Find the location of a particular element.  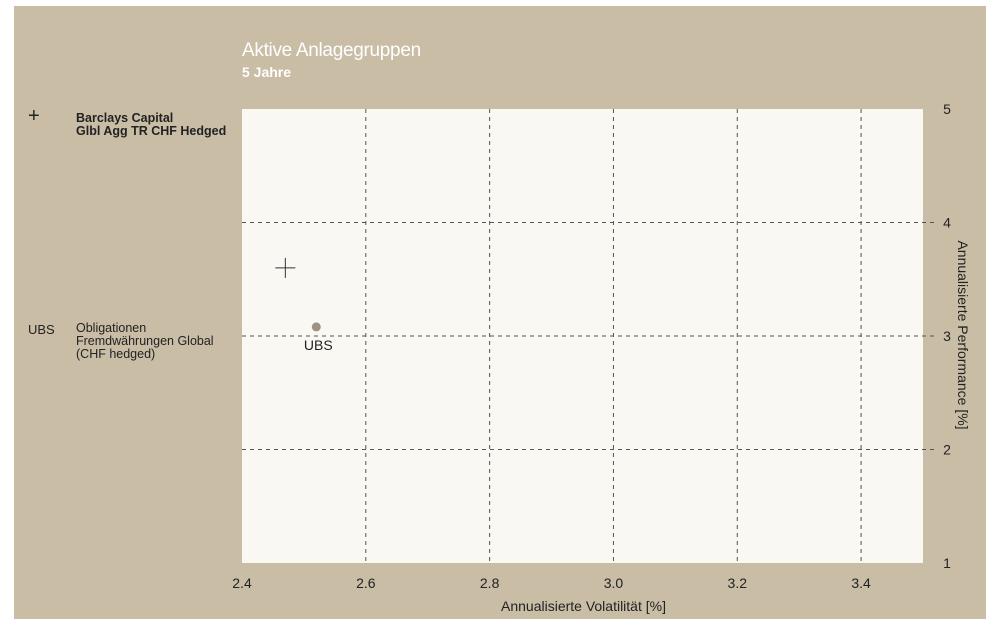

legend-line: (CHF hedged) is located at coordinates (116, 354).